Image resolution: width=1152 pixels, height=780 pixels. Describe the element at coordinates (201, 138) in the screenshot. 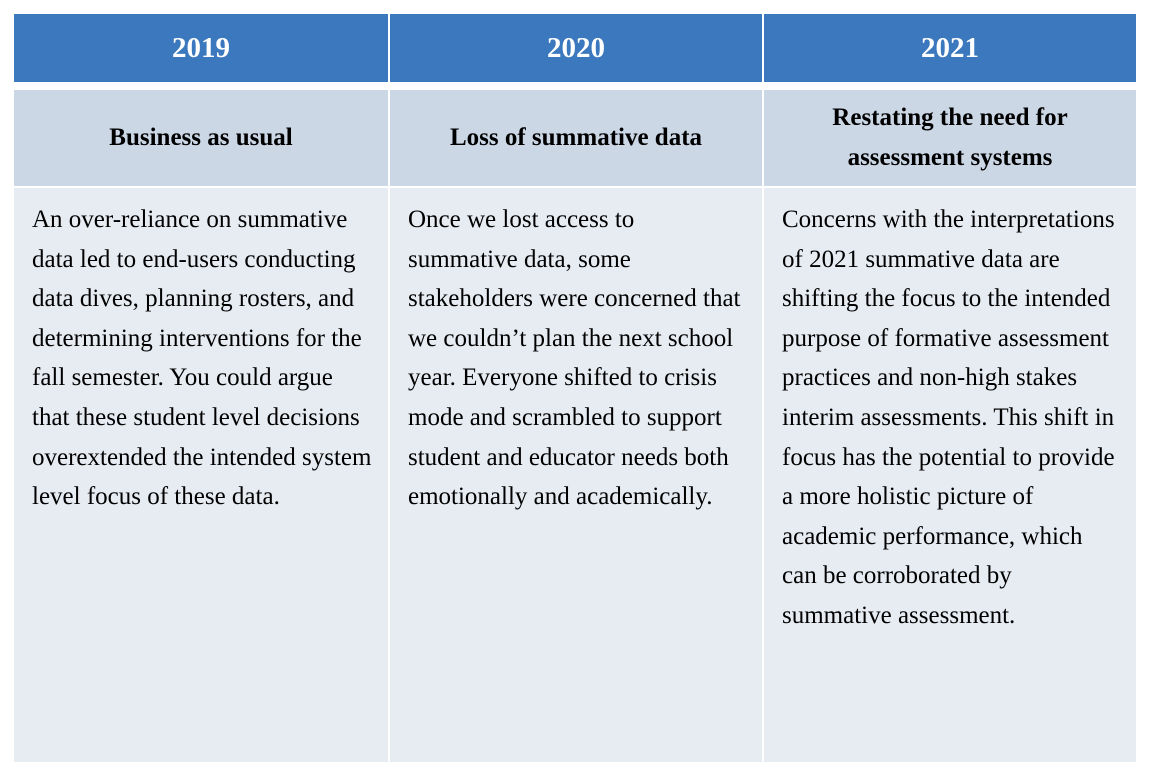

I see `column-heading: Business as usual` at that location.